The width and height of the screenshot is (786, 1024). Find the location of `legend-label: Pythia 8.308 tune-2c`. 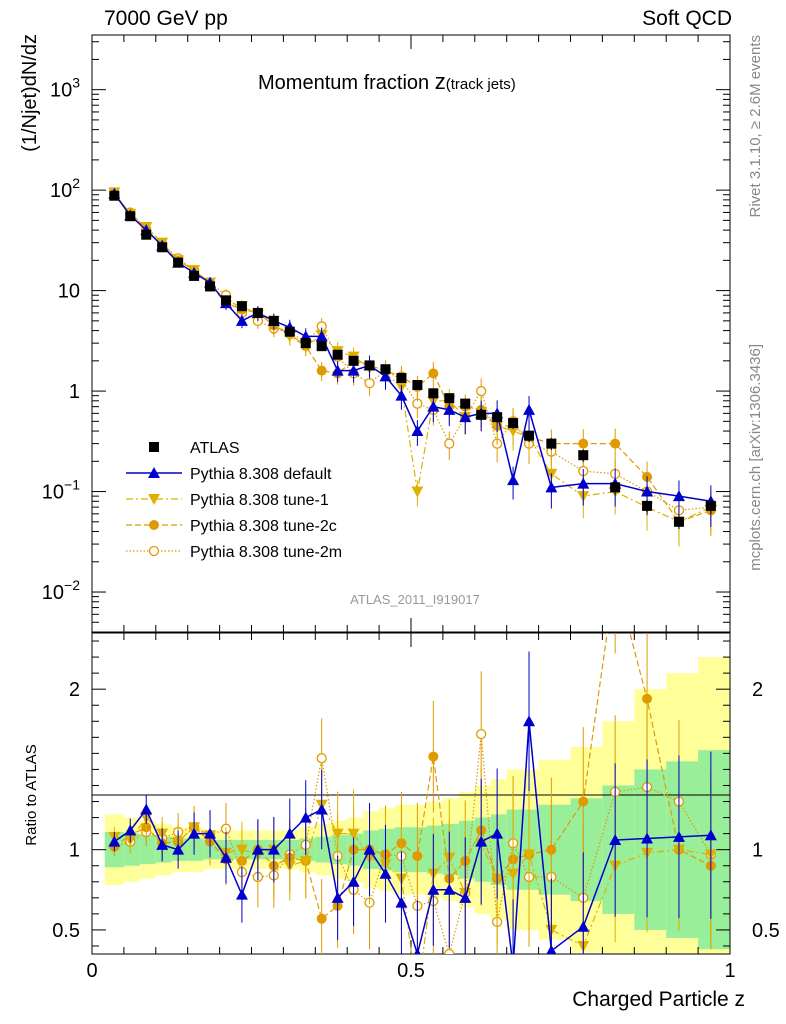

legend-label: Pythia 8.308 tune-2c is located at coordinates (263, 526).